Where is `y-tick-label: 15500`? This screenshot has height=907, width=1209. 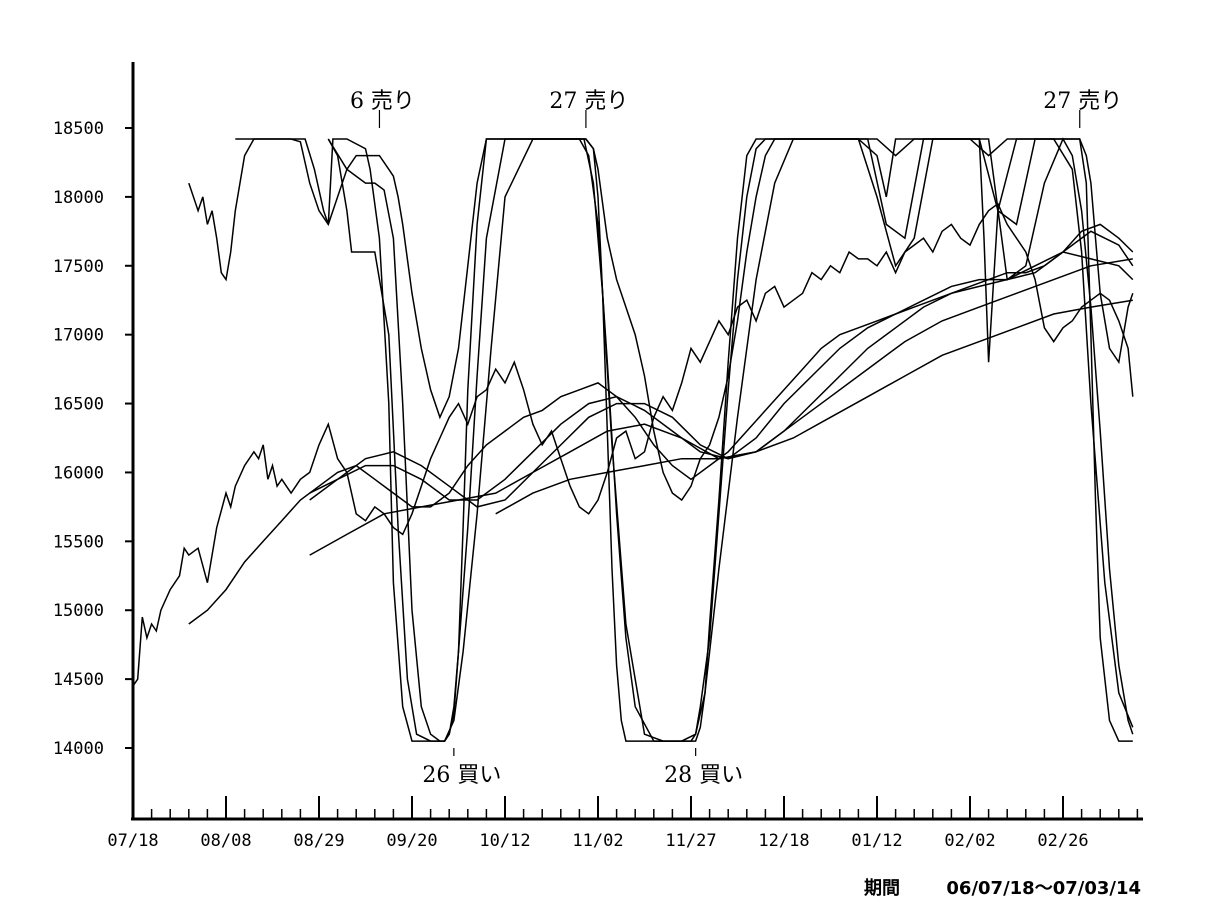 y-tick-label: 15500 is located at coordinates (78, 542).